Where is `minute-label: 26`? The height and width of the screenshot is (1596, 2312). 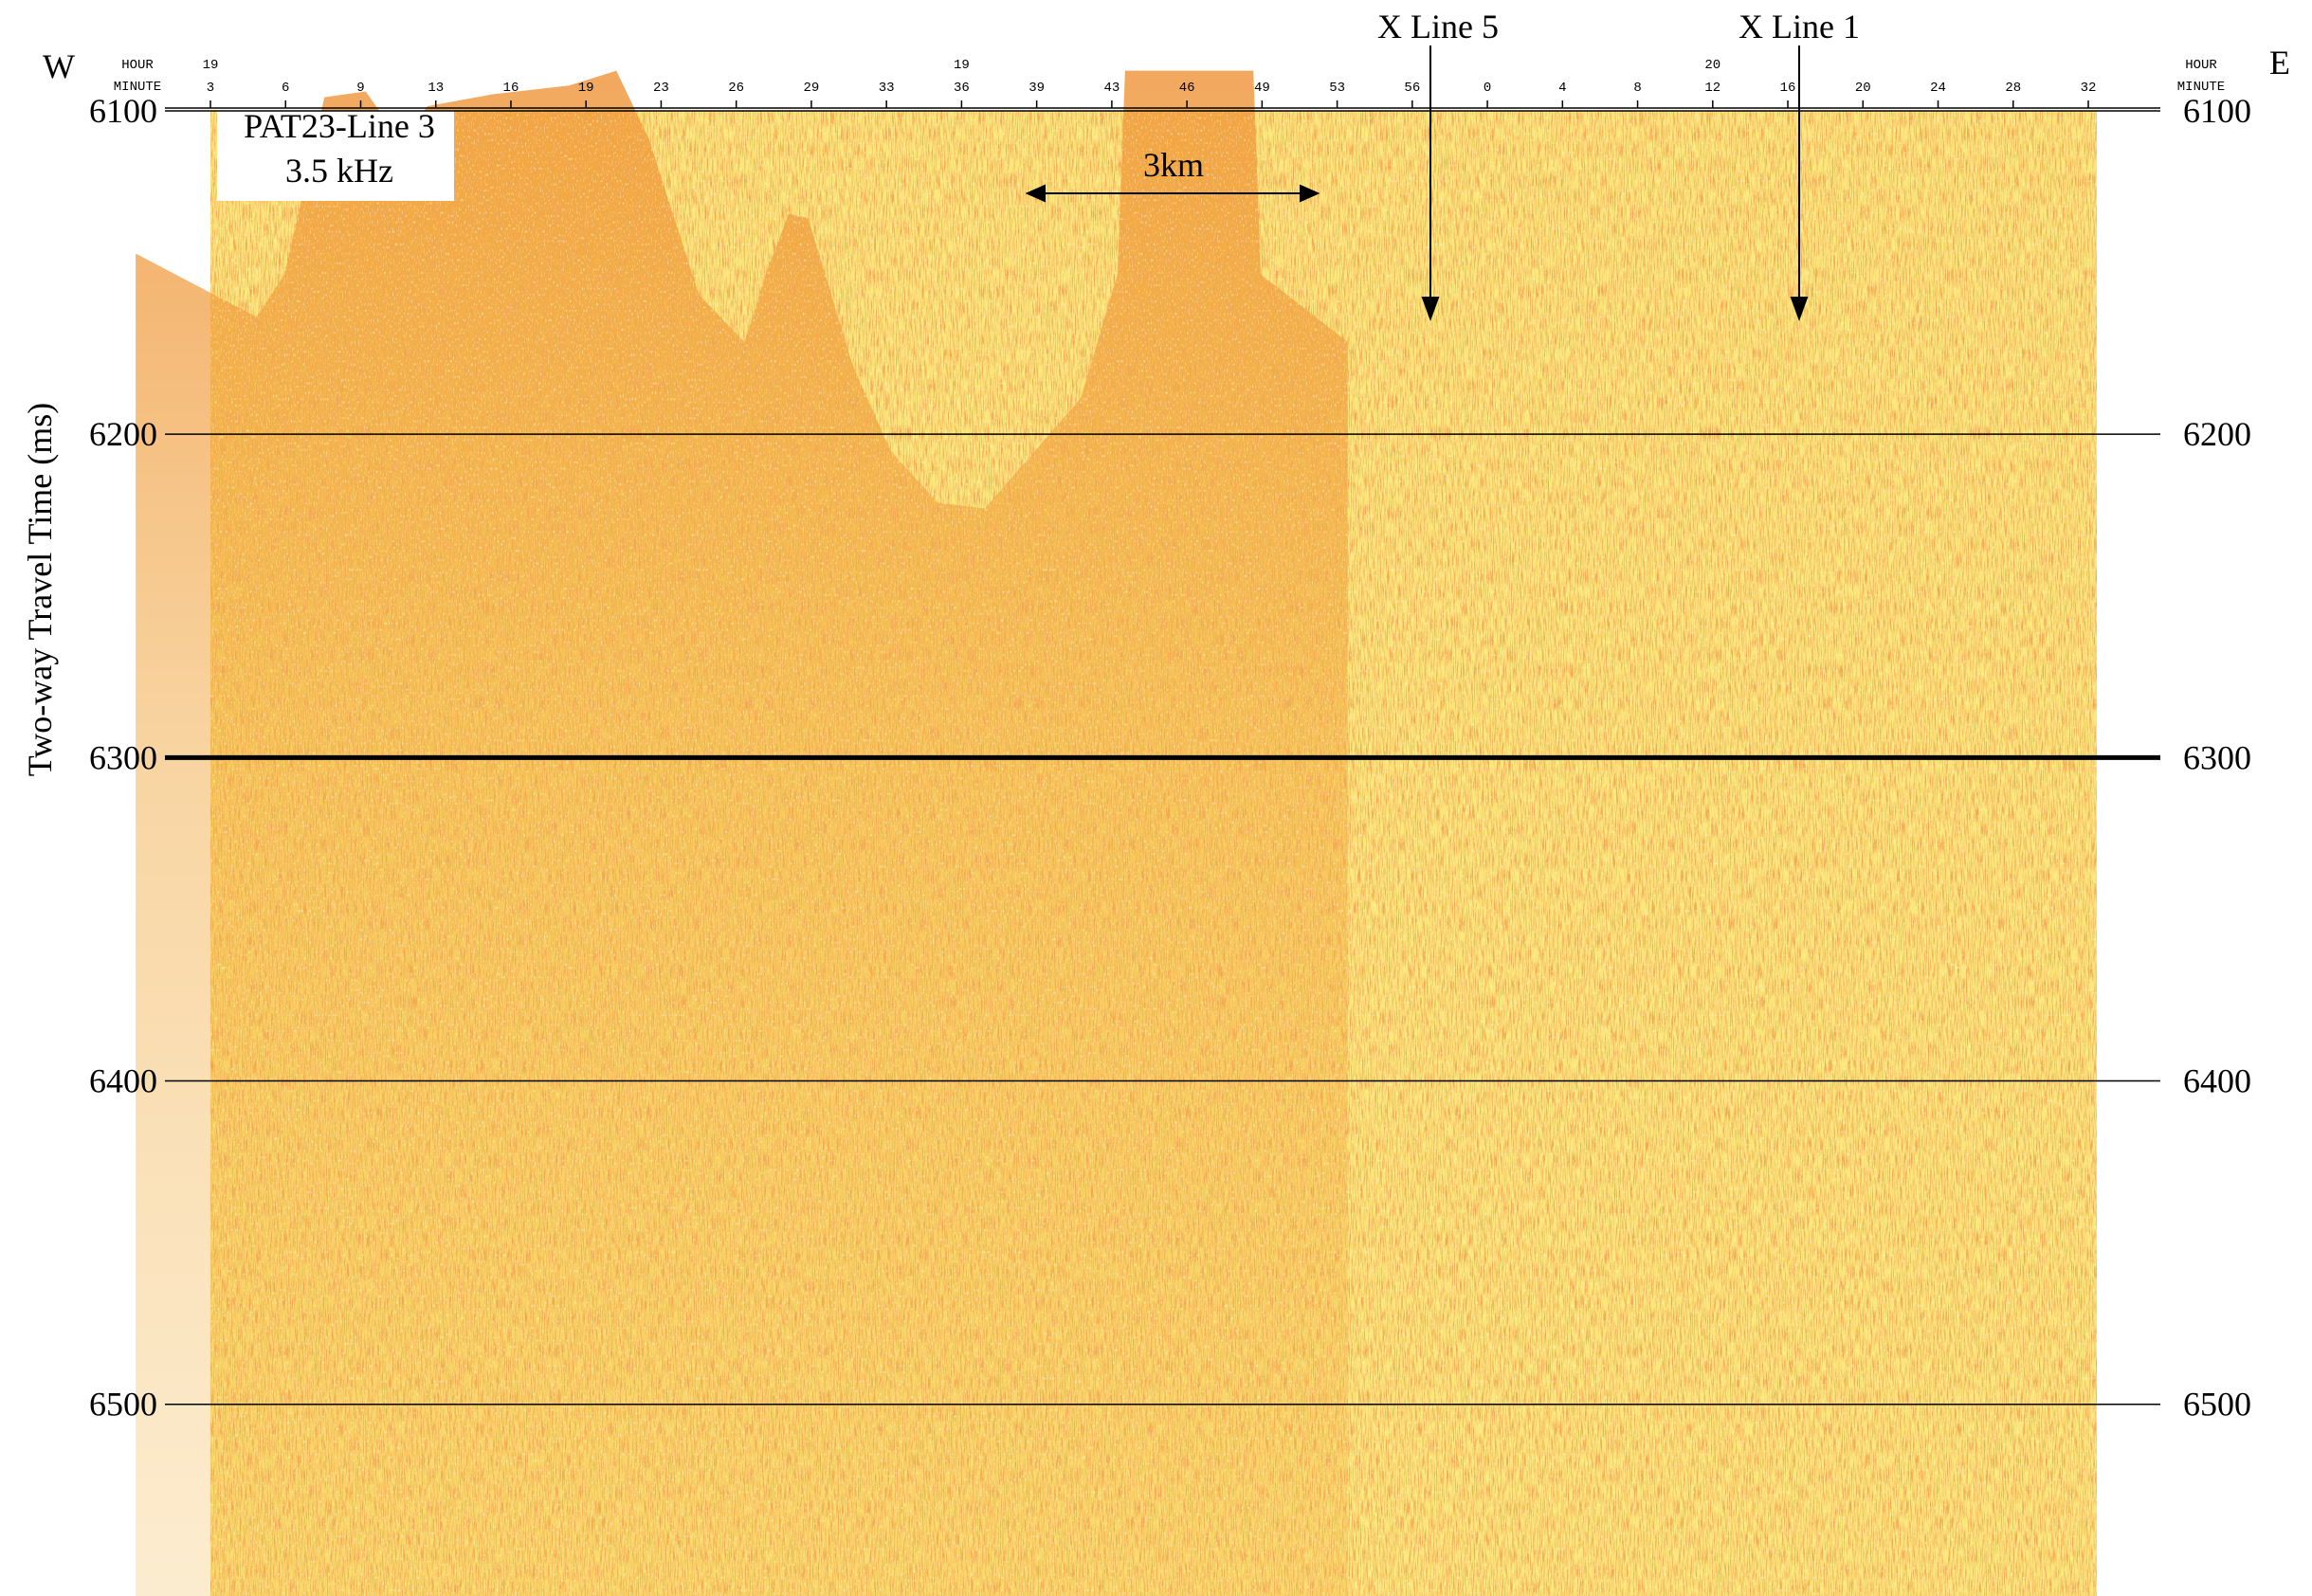
minute-label: 26 is located at coordinates (736, 88).